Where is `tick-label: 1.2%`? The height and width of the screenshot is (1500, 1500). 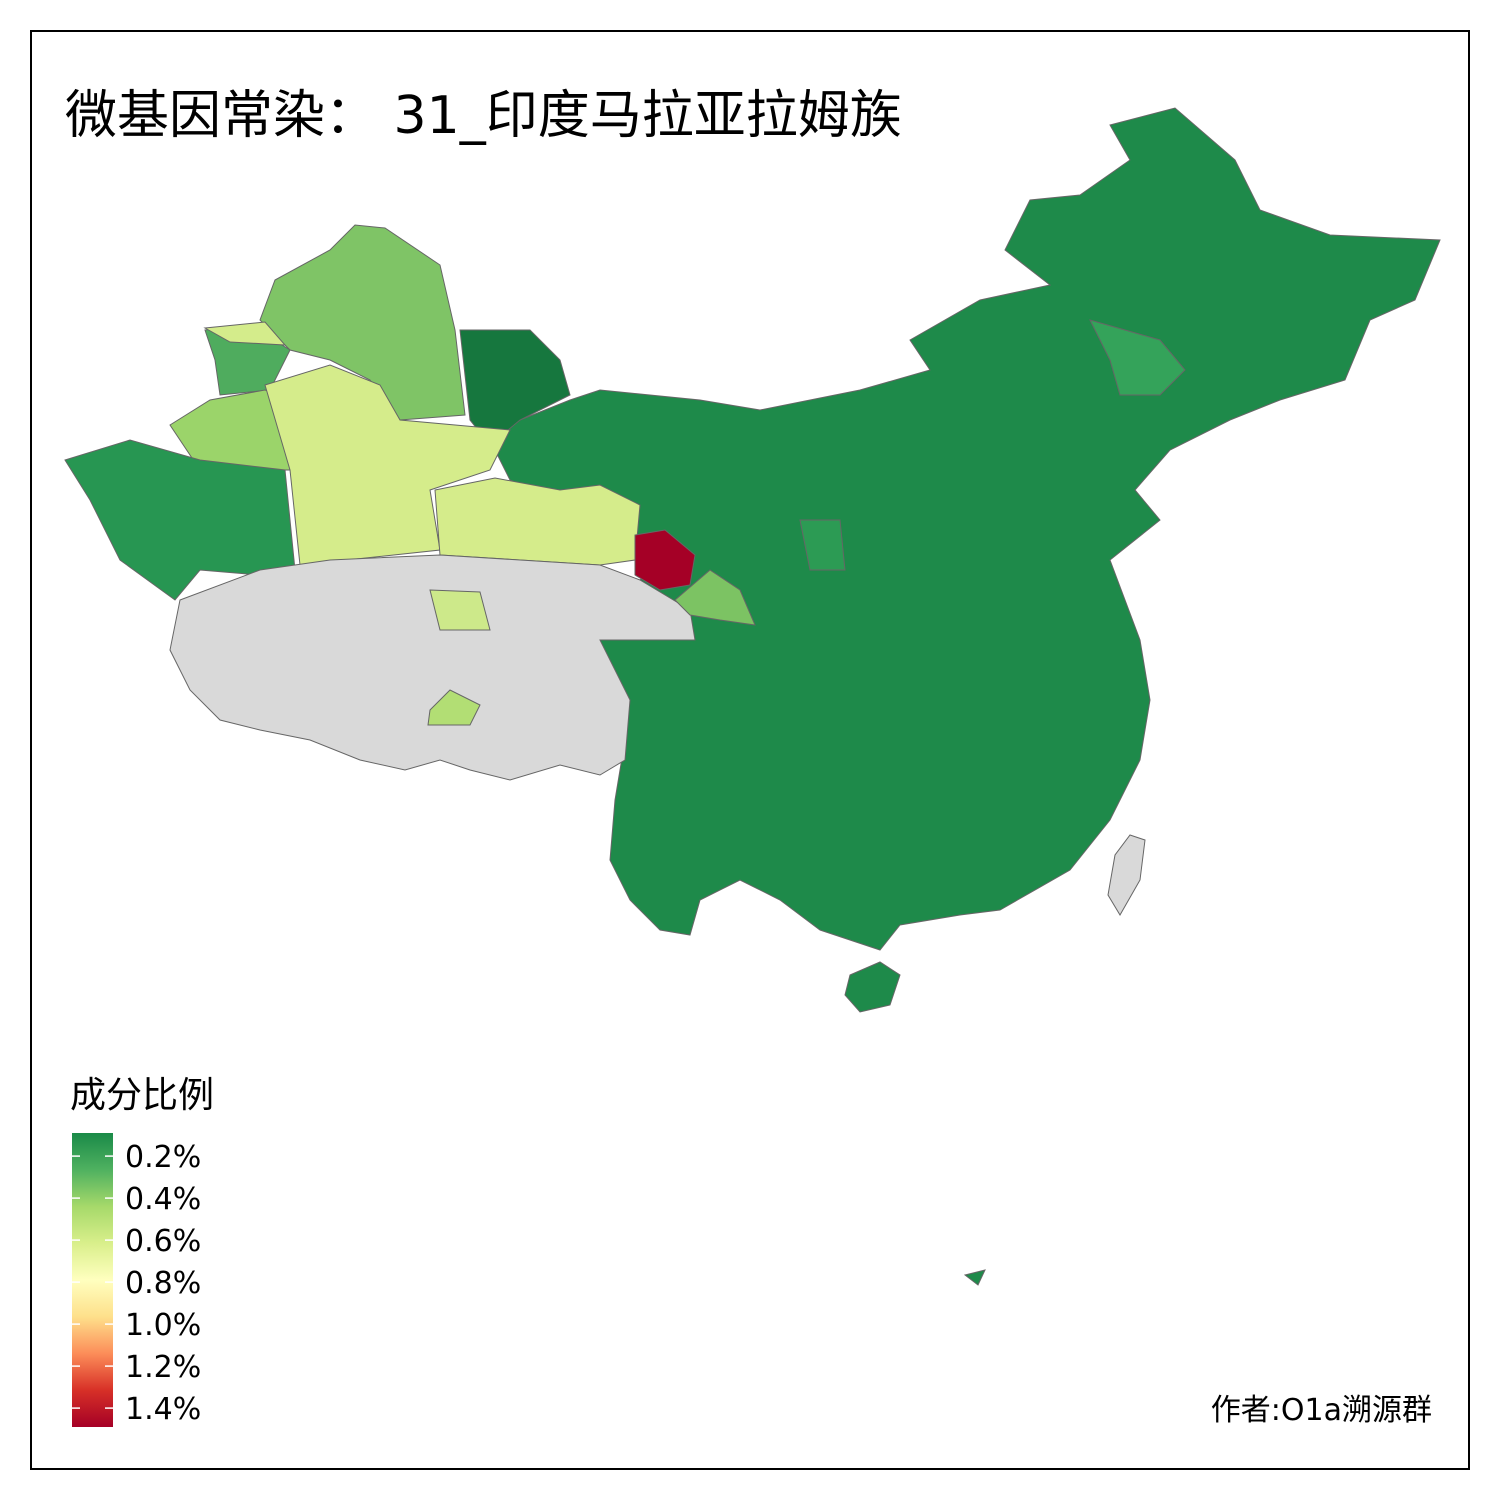 tick-label: 1.2% is located at coordinates (163, 1367).